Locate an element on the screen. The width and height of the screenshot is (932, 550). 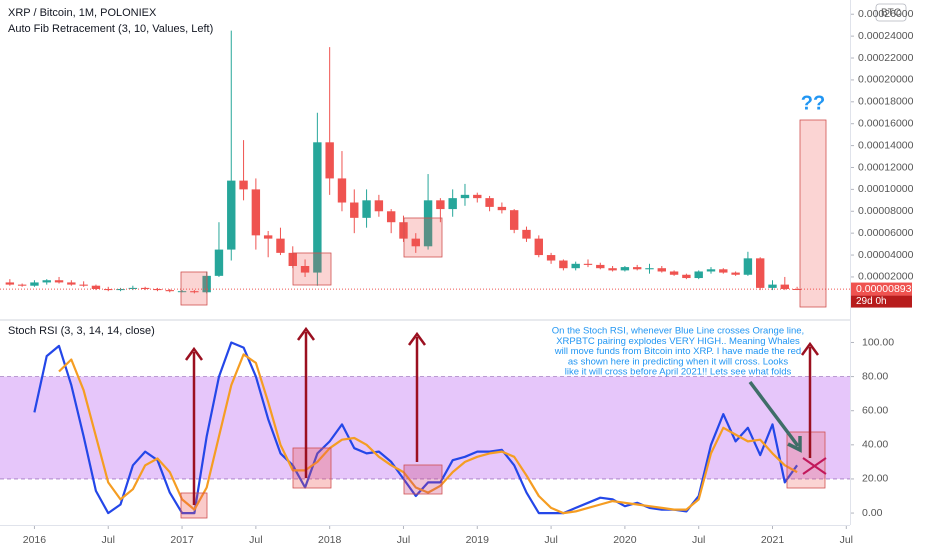
y-tick-label: 0.00018000 is located at coordinates (886, 102).